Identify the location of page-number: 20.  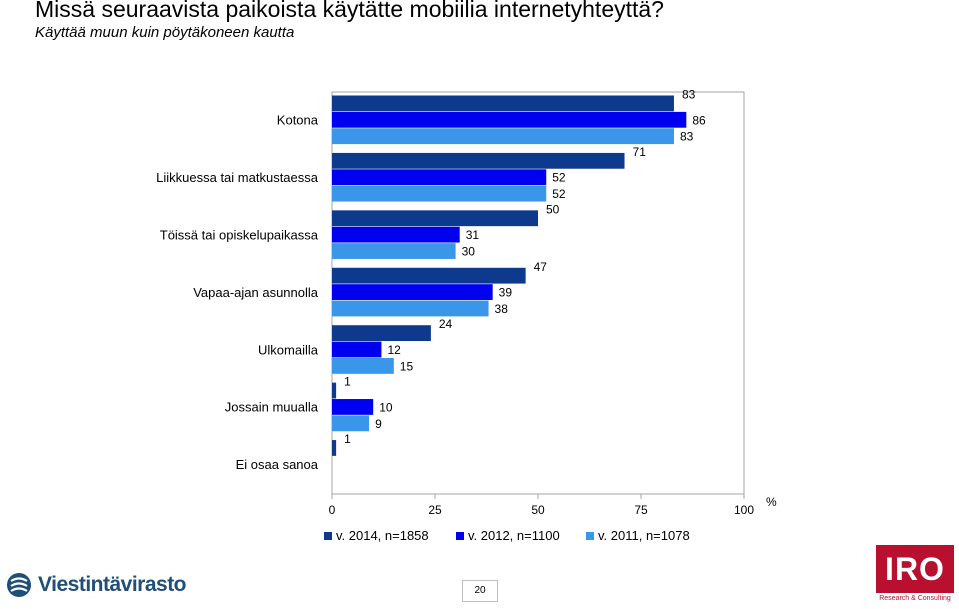
(480, 591).